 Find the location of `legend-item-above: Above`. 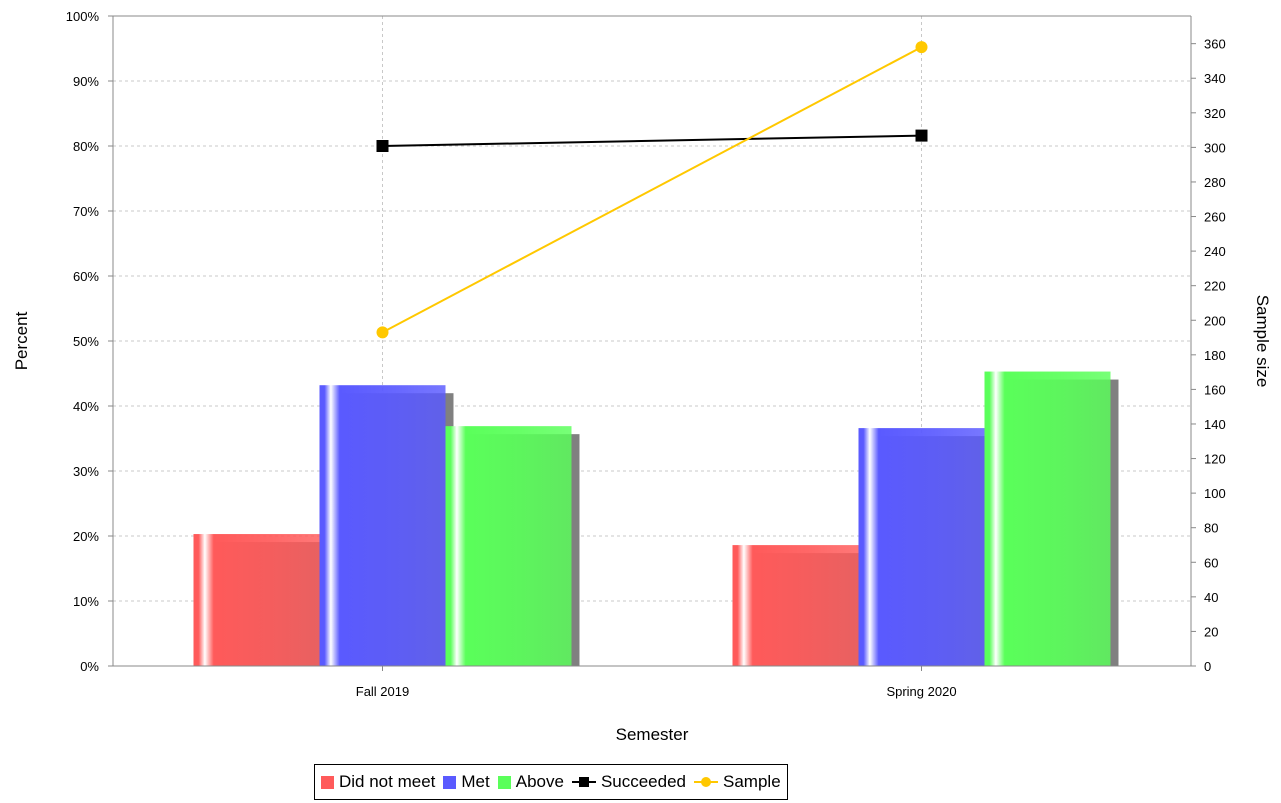

legend-item-above: Above is located at coordinates (530, 782).